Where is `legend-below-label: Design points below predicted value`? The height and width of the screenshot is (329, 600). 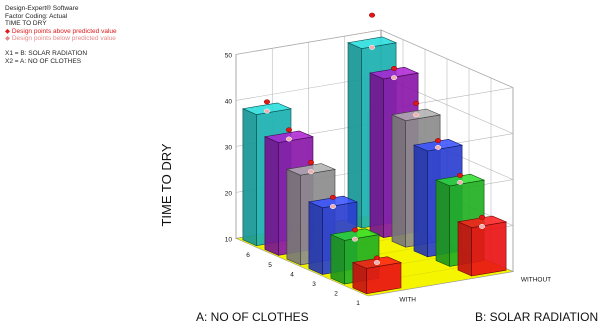 legend-below-label: Design points below predicted value is located at coordinates (63, 39).